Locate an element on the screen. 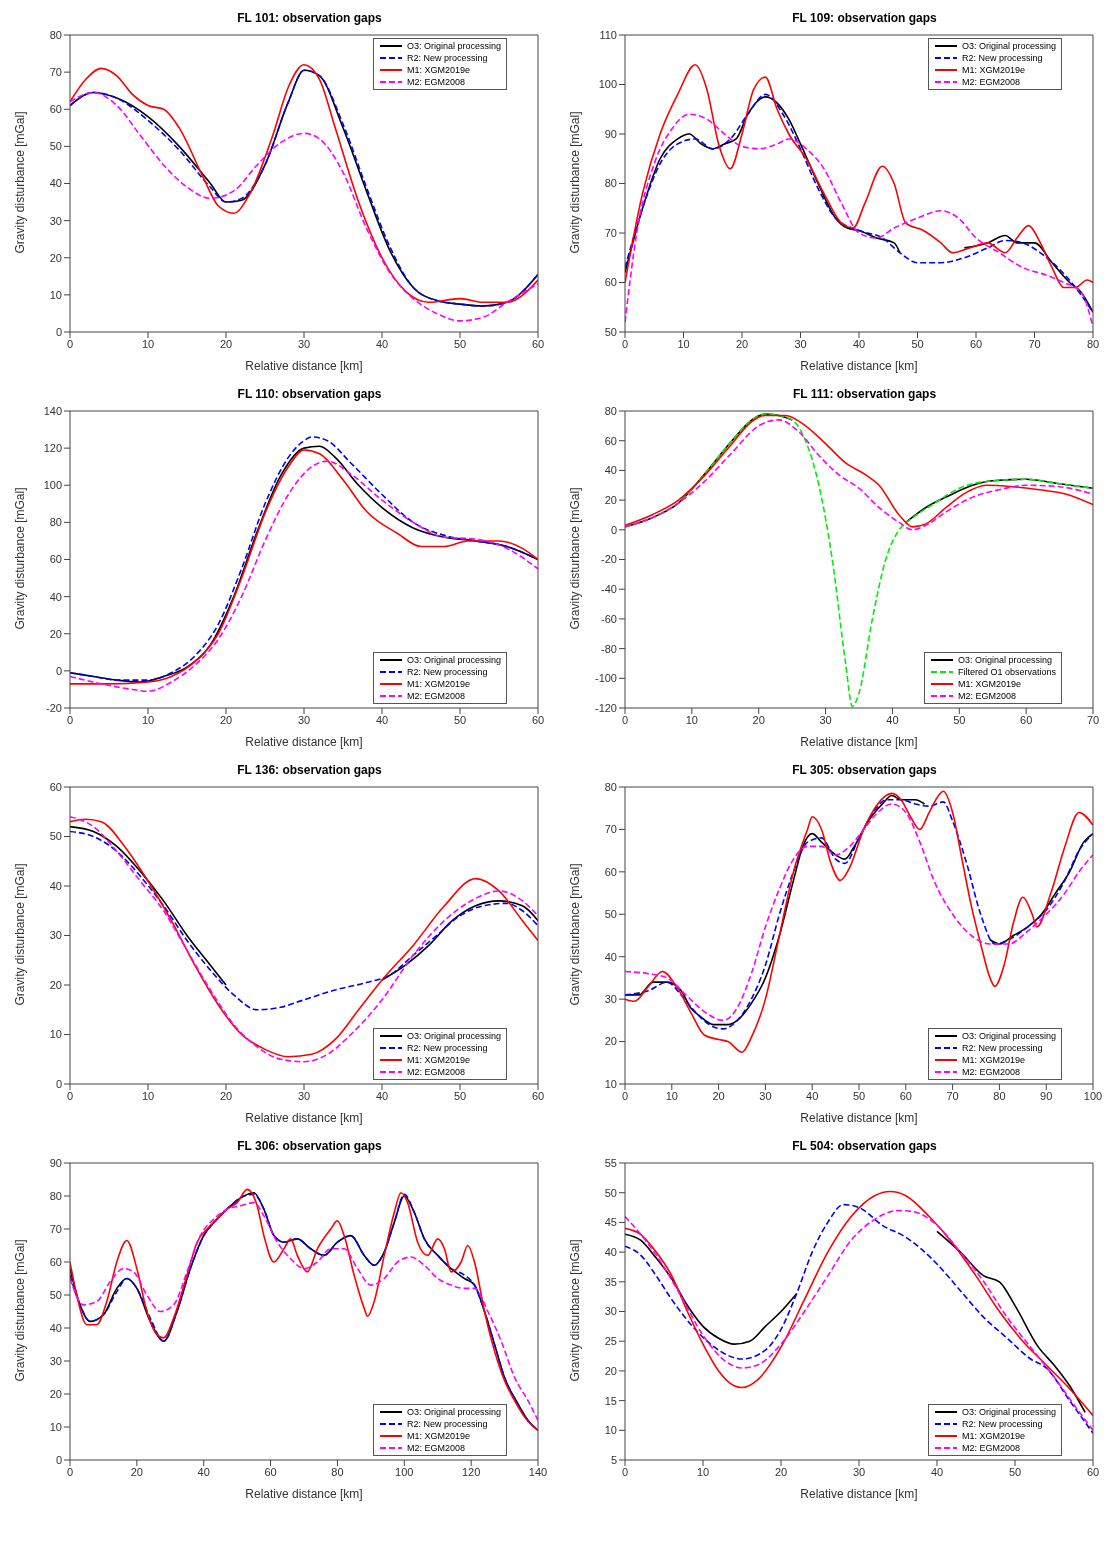 The width and height of the screenshot is (1117, 1559). chart-title: FL 109: observation gaps is located at coordinates (864, 18).